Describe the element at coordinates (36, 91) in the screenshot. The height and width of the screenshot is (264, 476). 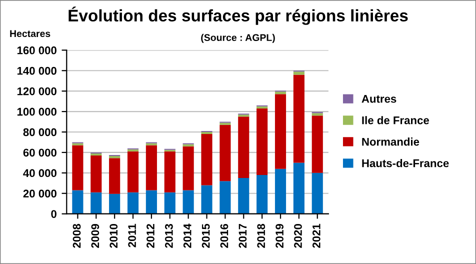
I see `y-tick-label: 120 000` at that location.